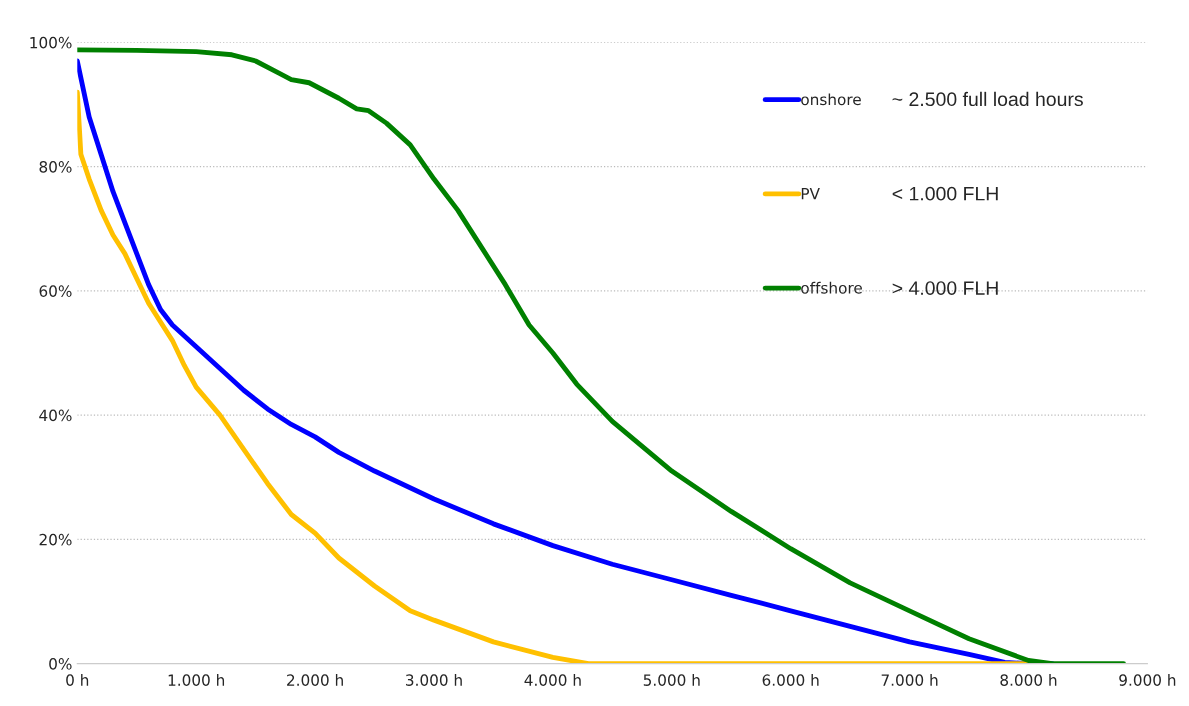  Describe the element at coordinates (831, 99) in the screenshot. I see `legend-label: onshore` at that location.